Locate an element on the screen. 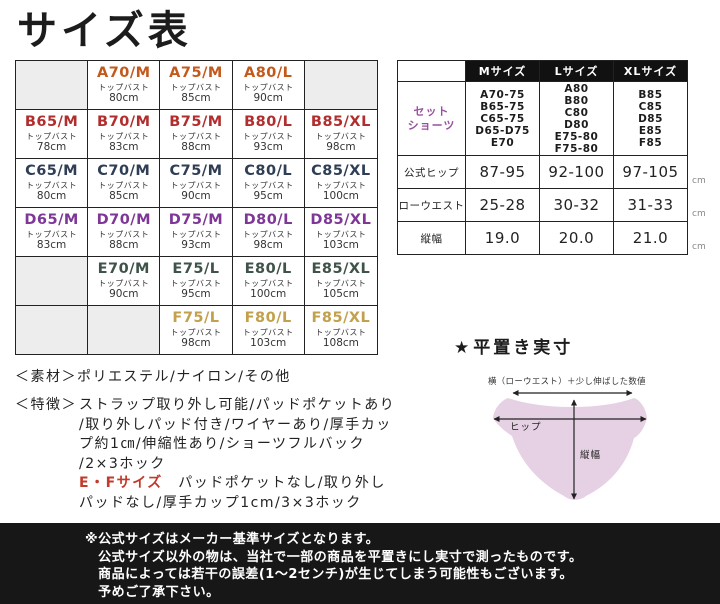 The height and width of the screenshot is (604, 720). size-cell: E85/XL トップバスト 105cm is located at coordinates (340, 281).